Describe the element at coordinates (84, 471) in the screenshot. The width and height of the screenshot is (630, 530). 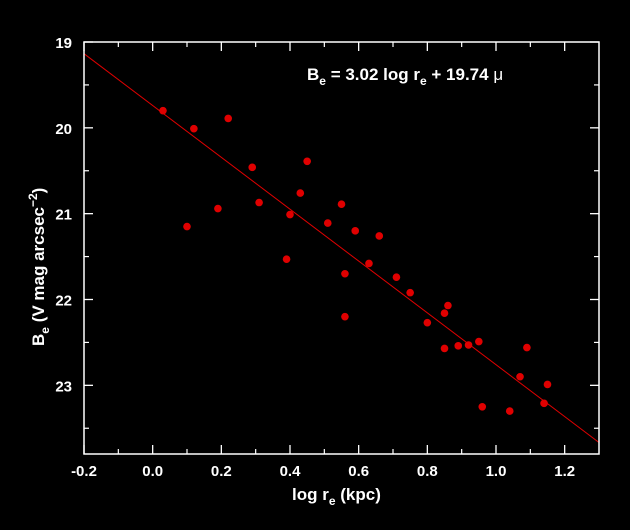
I see `x-tick-label: -0.2` at that location.